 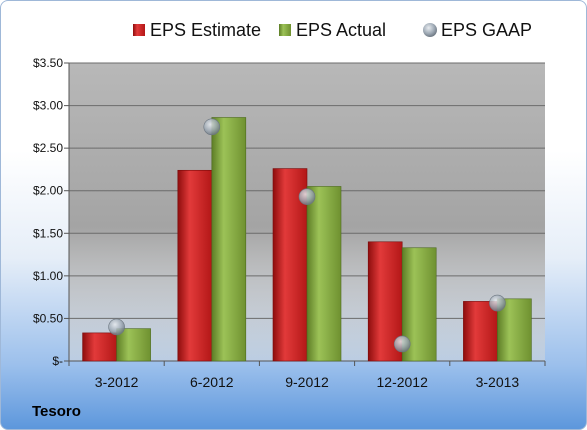 I want to click on legend-eps-actual-label: EPS Actual, so click(x=341, y=30).